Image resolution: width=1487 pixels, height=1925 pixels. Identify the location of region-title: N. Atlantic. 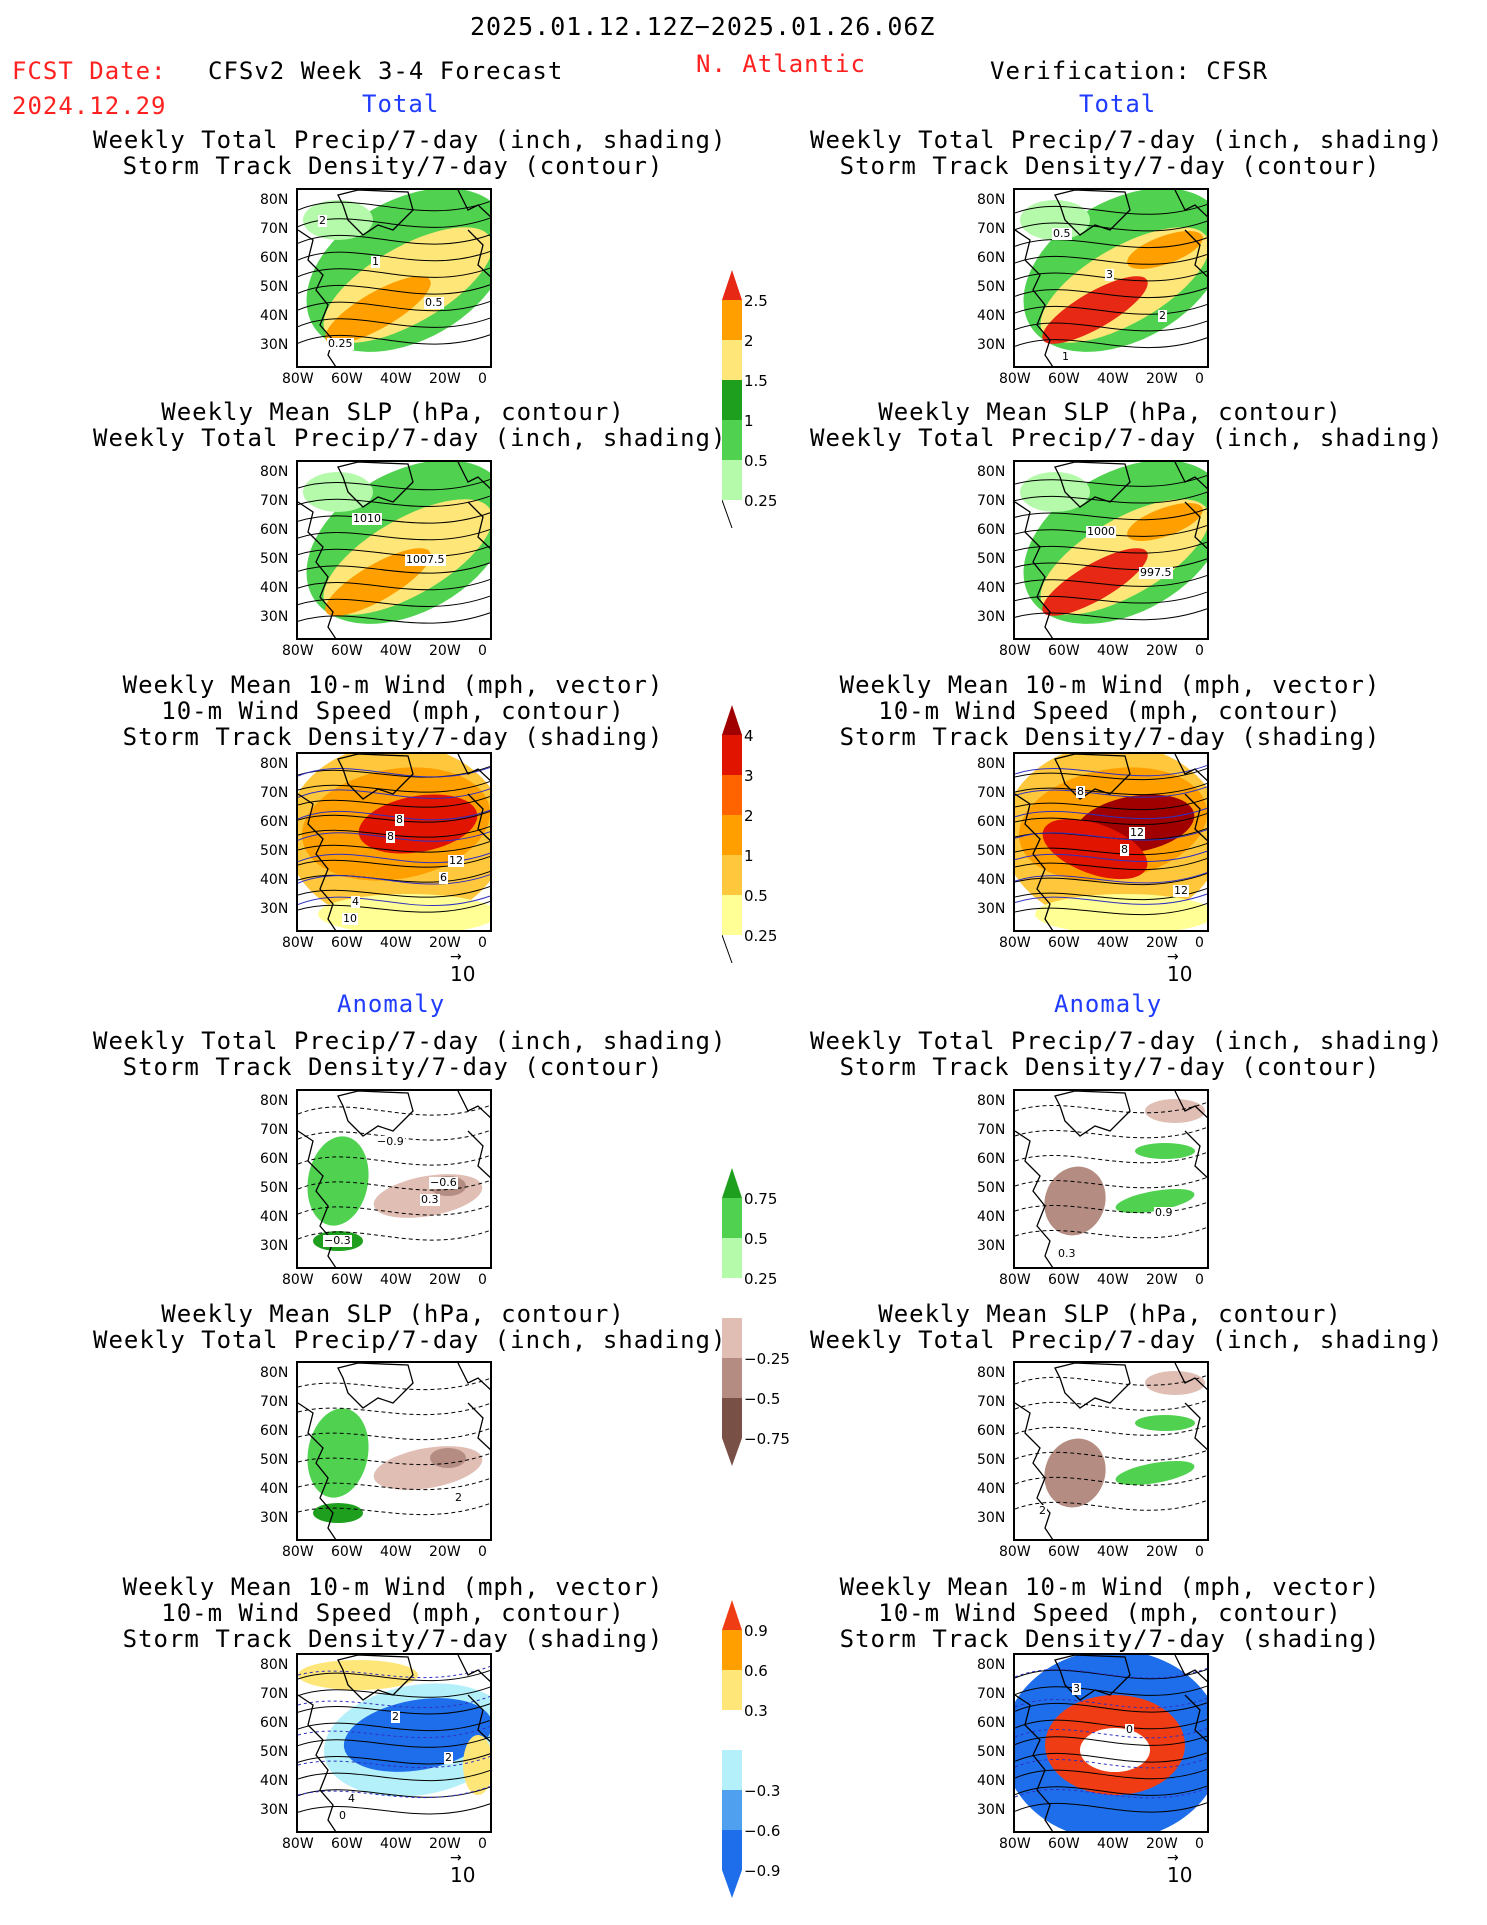
(781, 64).